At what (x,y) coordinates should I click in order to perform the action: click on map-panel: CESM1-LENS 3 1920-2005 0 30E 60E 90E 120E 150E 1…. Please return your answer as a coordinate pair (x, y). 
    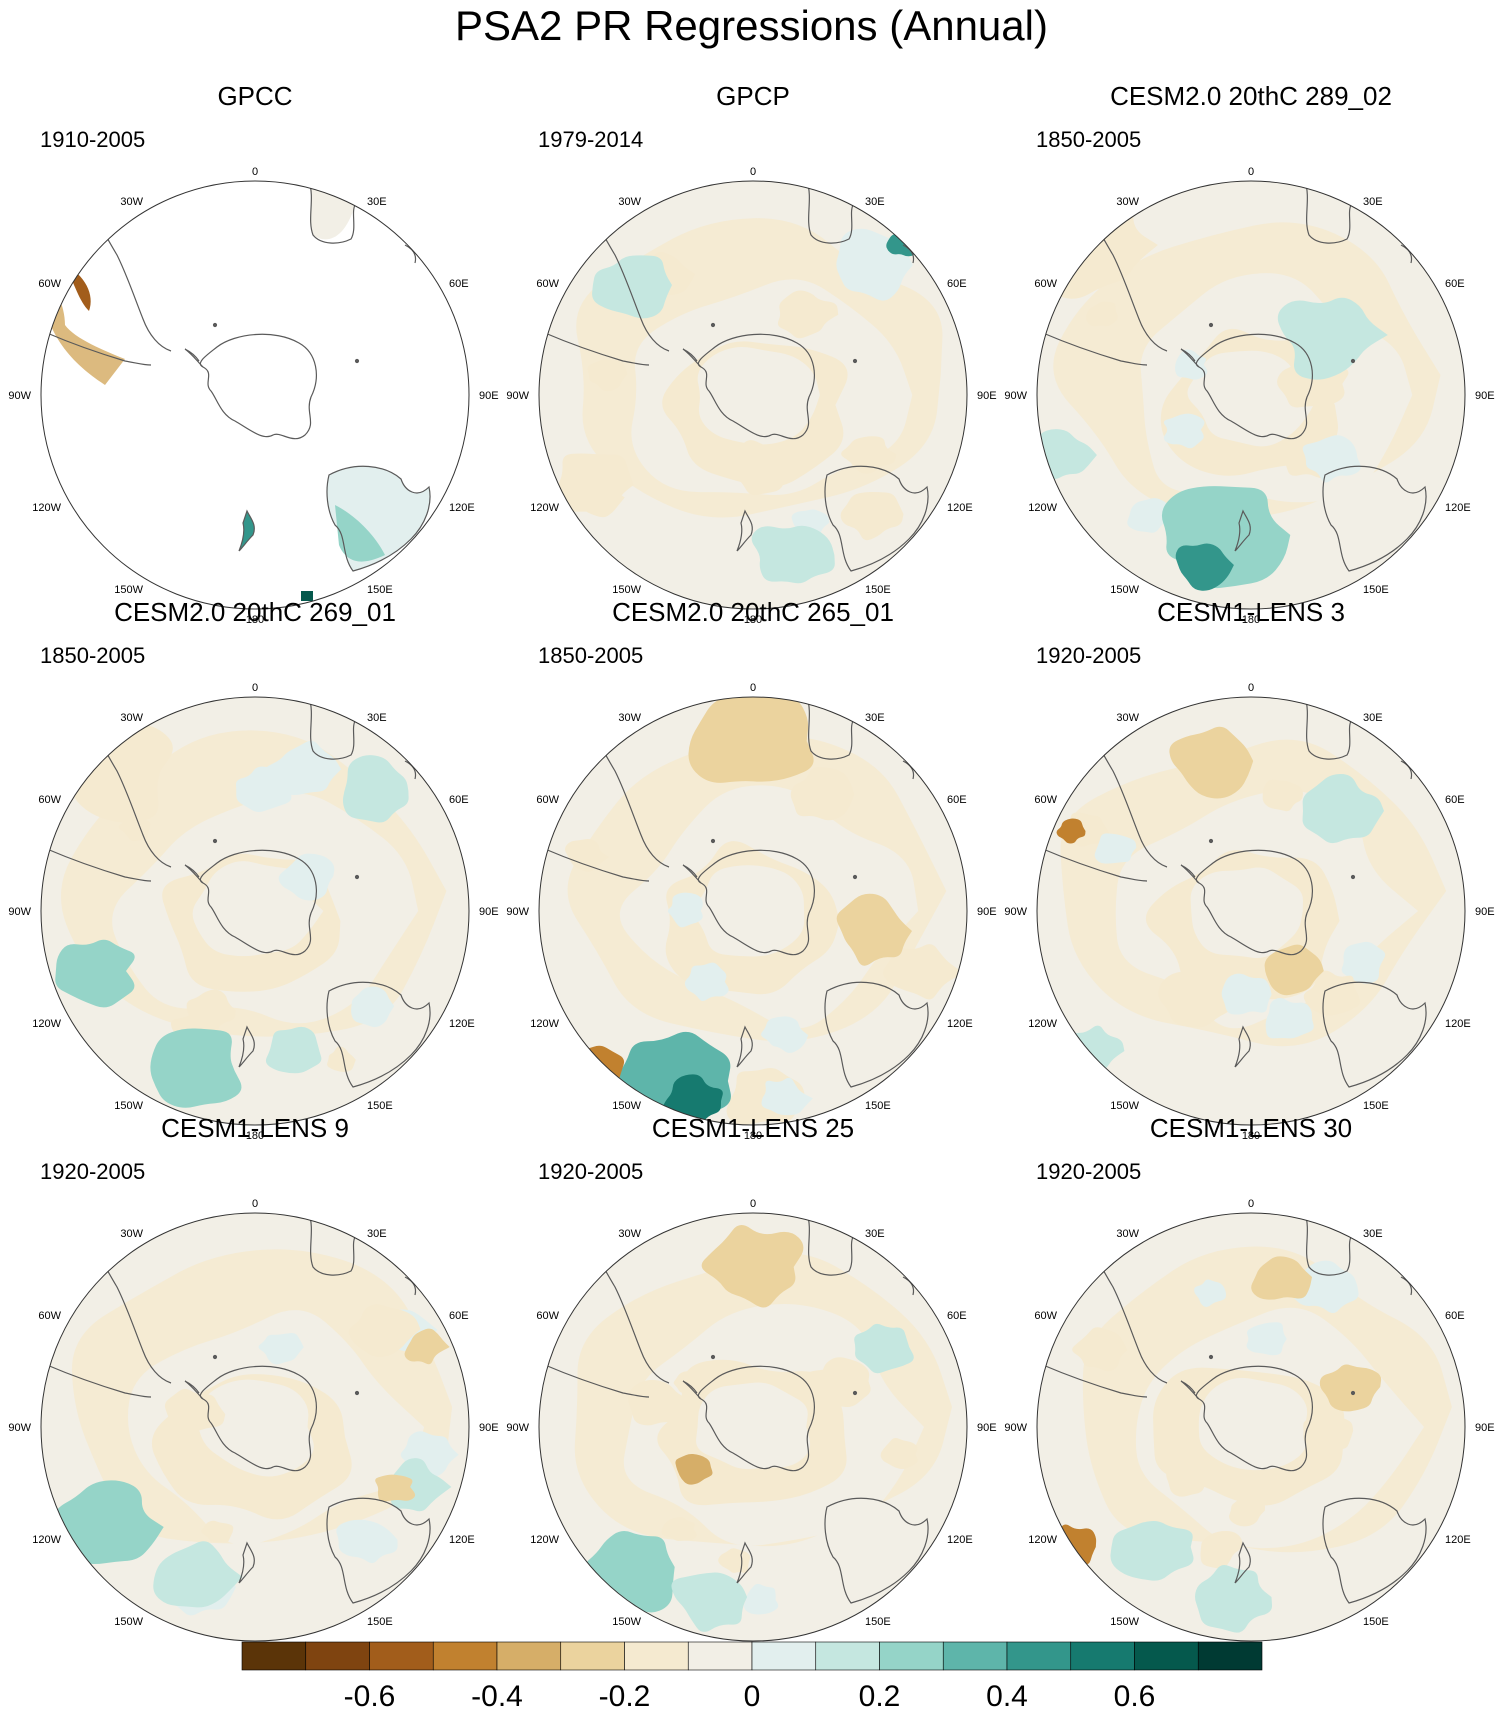
    Looking at the image, I should click on (1249, 869).